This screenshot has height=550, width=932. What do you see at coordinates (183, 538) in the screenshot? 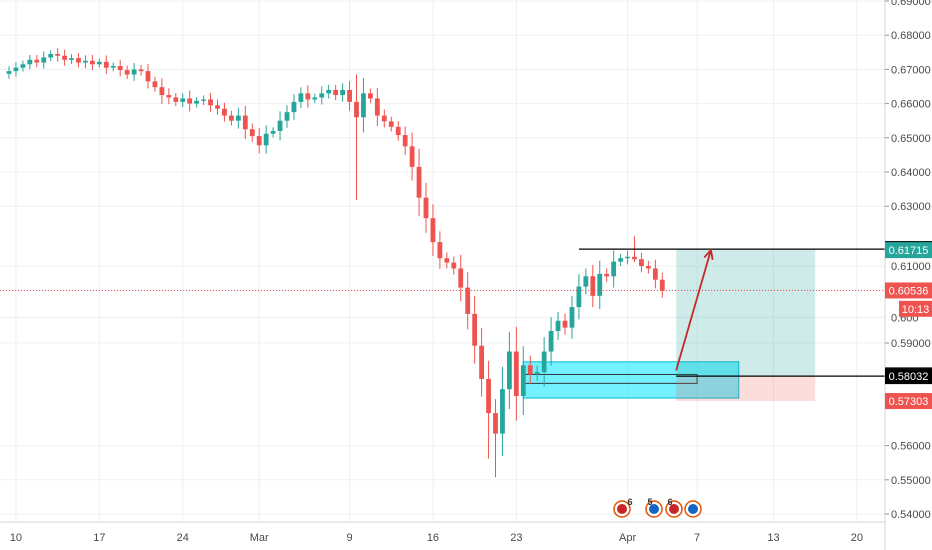
I see `x-tick-label: 24` at bounding box center [183, 538].